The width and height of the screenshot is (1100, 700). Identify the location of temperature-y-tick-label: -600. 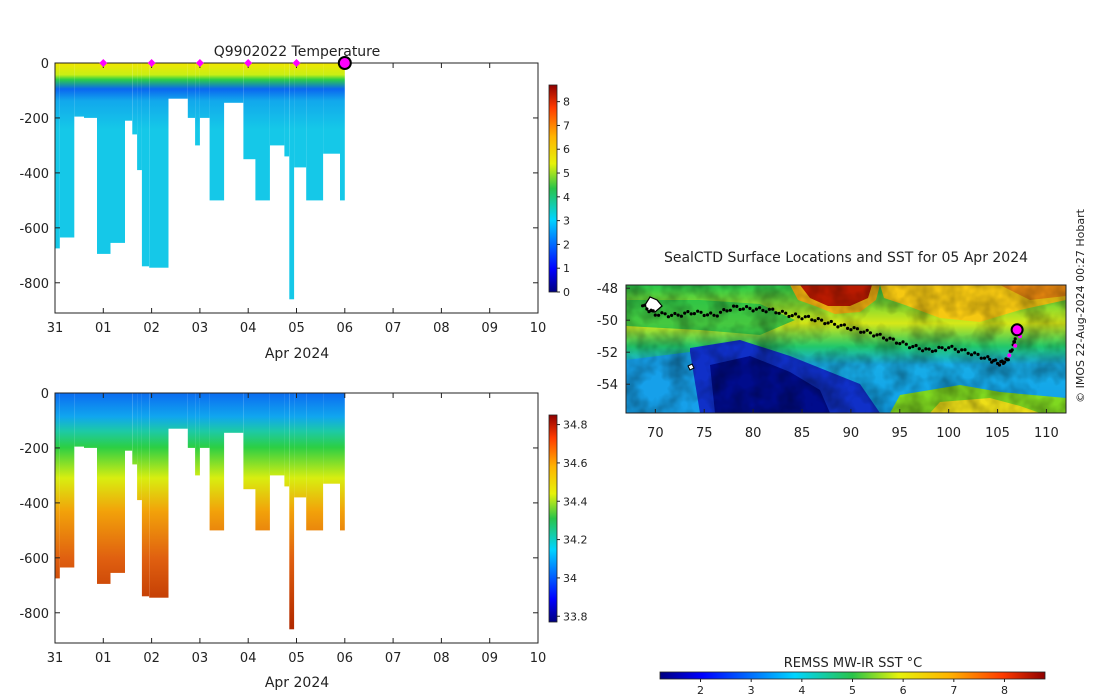
(34, 229).